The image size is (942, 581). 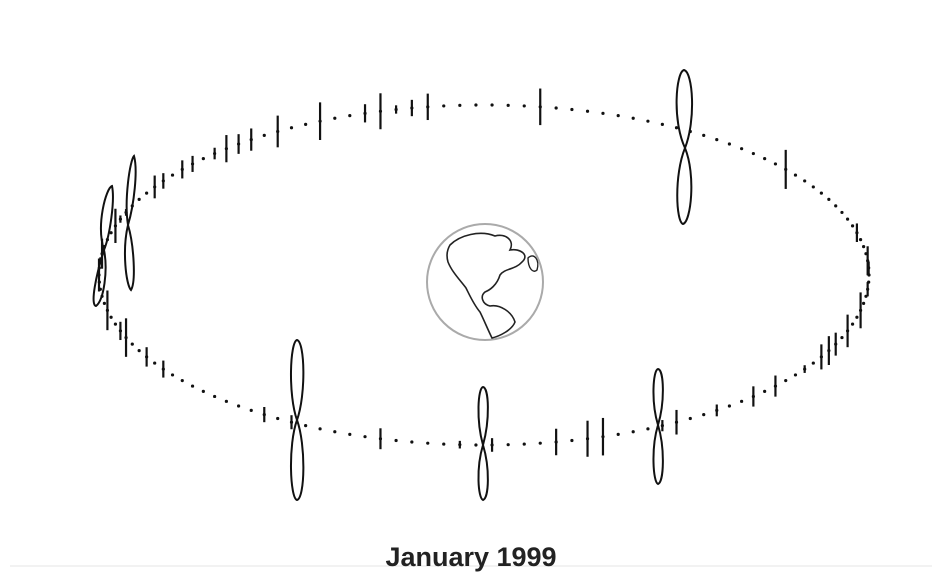 What do you see at coordinates (486, 285) in the screenshot?
I see `continents` at bounding box center [486, 285].